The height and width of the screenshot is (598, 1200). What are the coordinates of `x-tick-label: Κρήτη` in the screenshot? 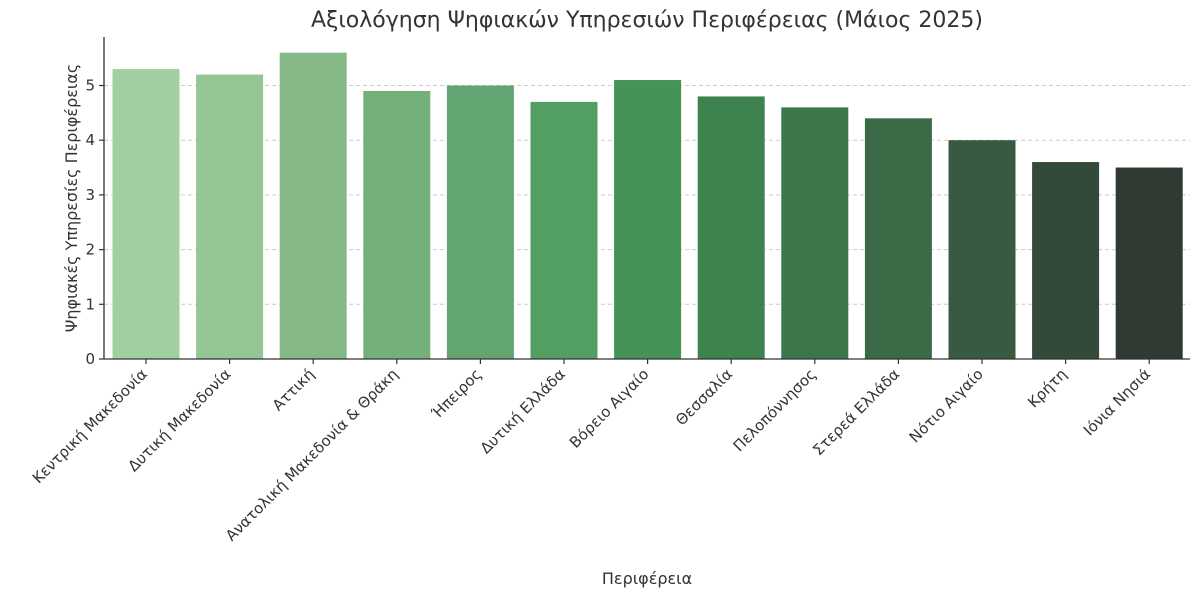 It's located at (1047, 388).